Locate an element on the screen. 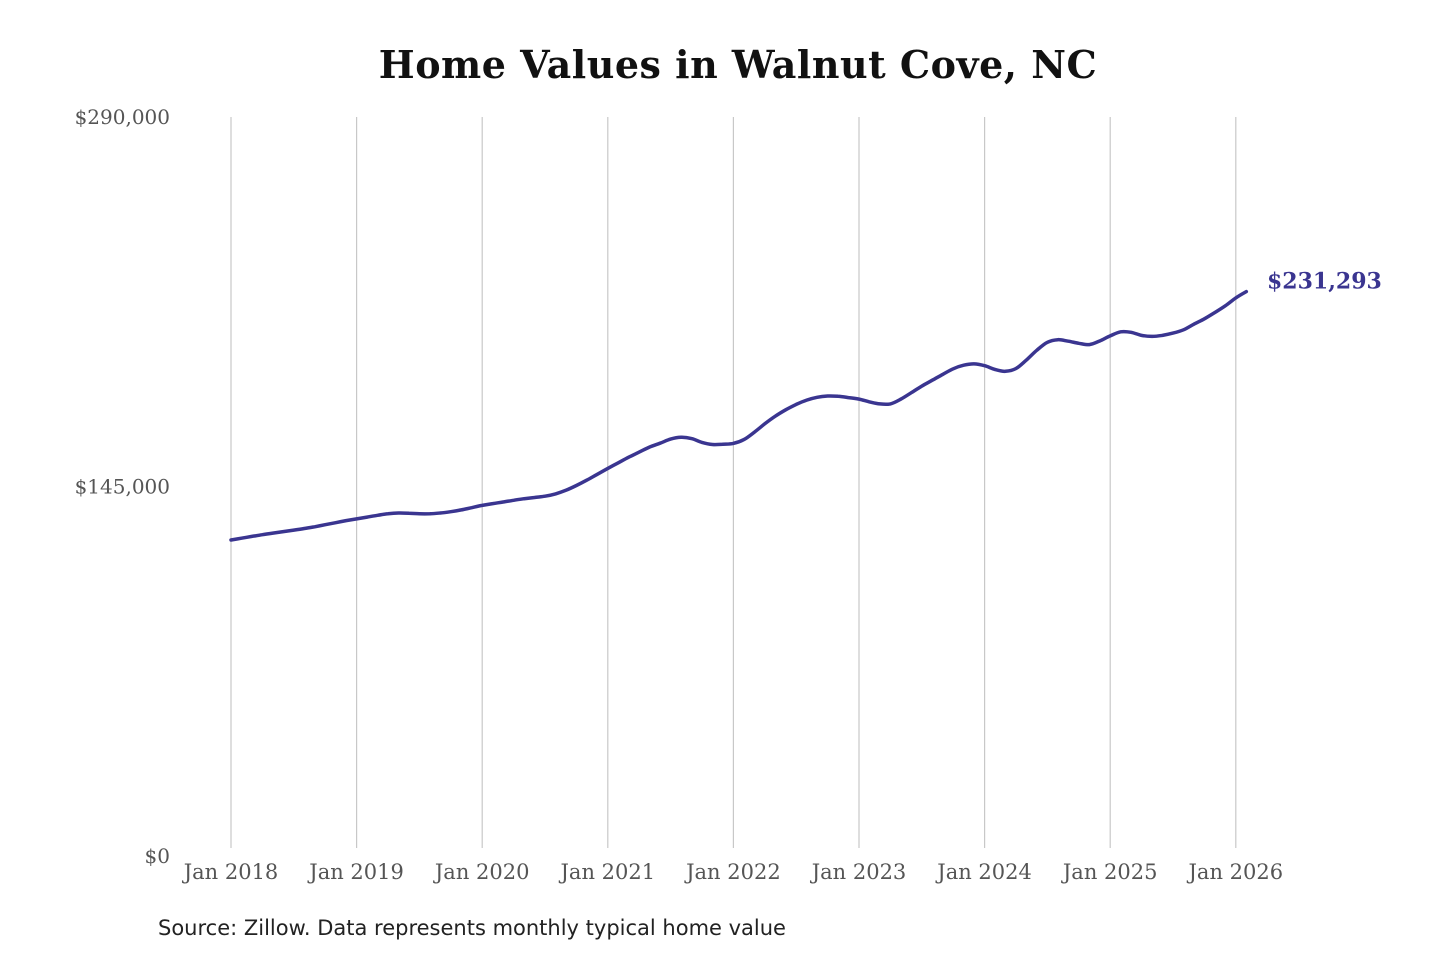  chart-title: Home Values in Walnut Cove, NC is located at coordinates (738, 64).